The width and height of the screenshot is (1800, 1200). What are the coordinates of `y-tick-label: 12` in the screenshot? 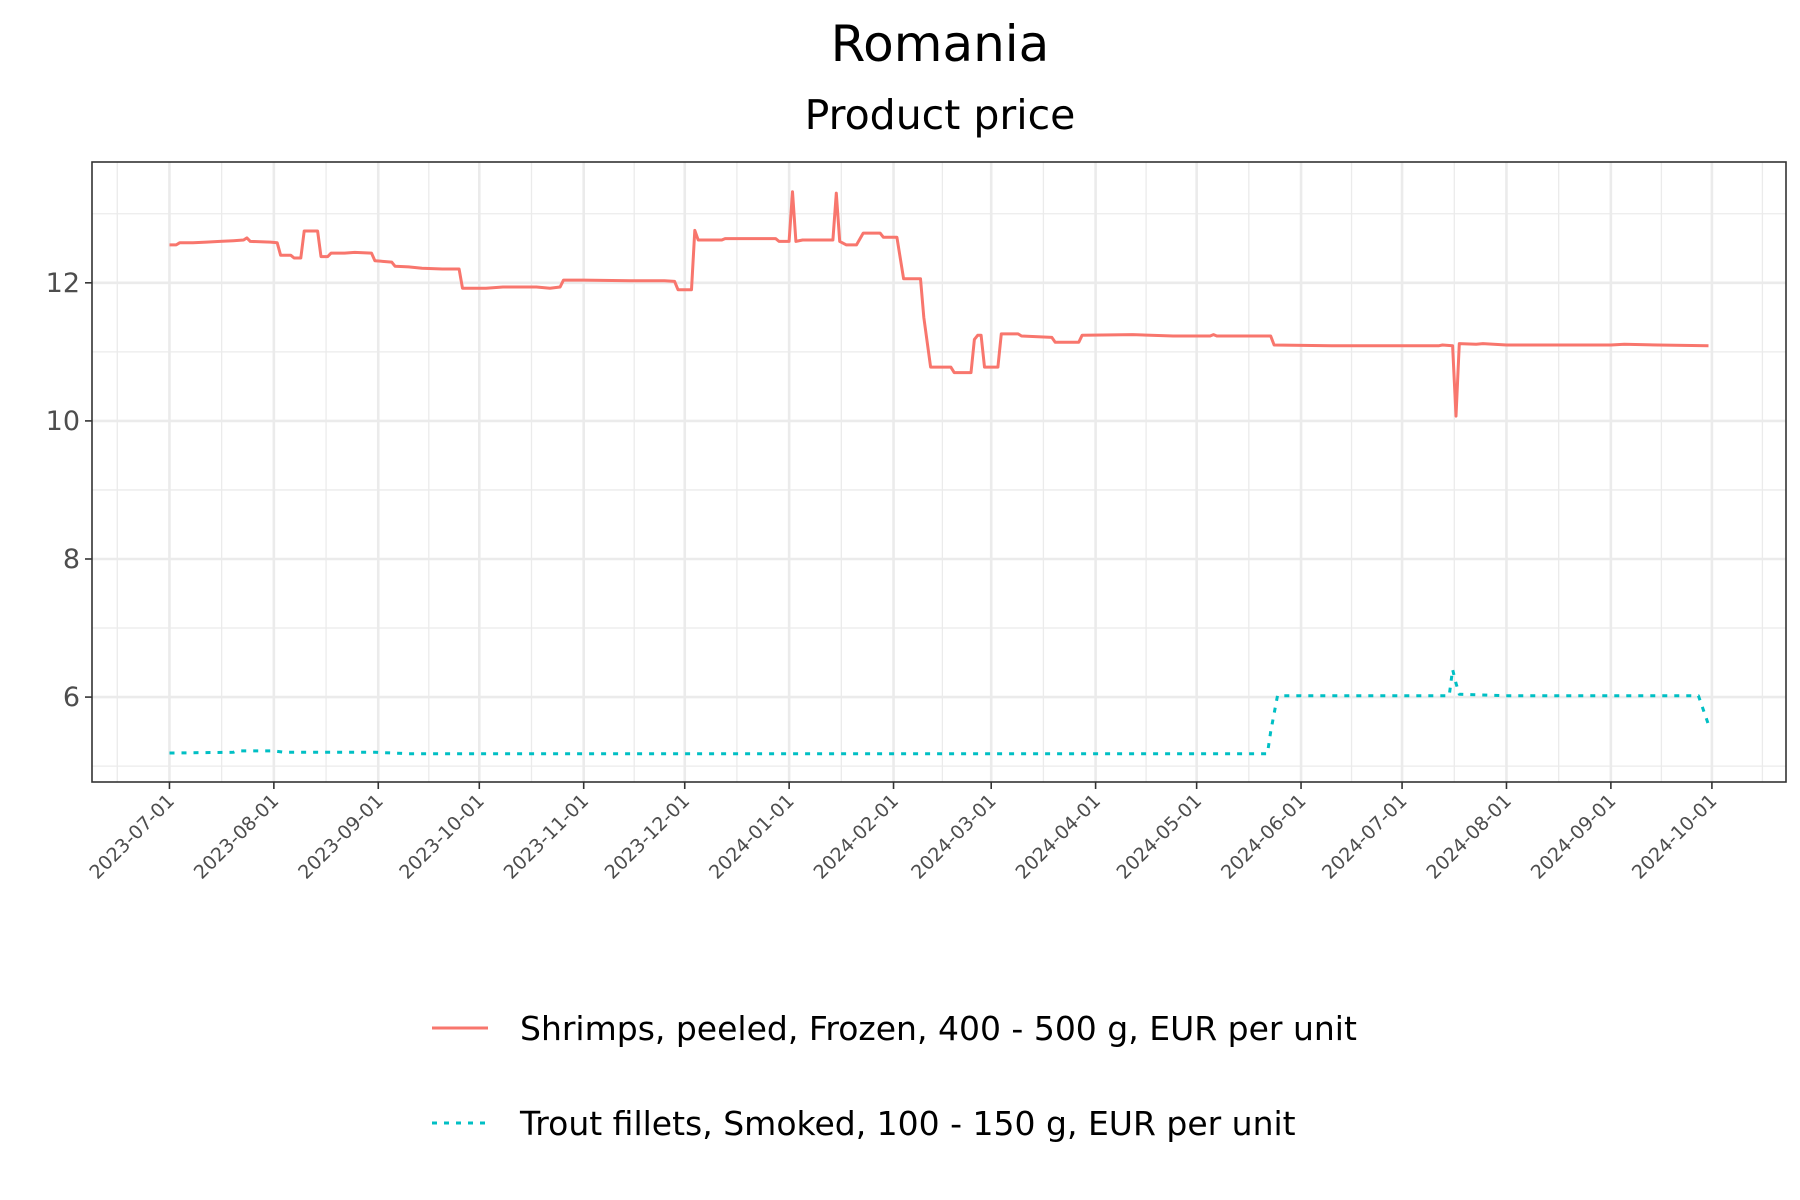 It's located at (63, 283).